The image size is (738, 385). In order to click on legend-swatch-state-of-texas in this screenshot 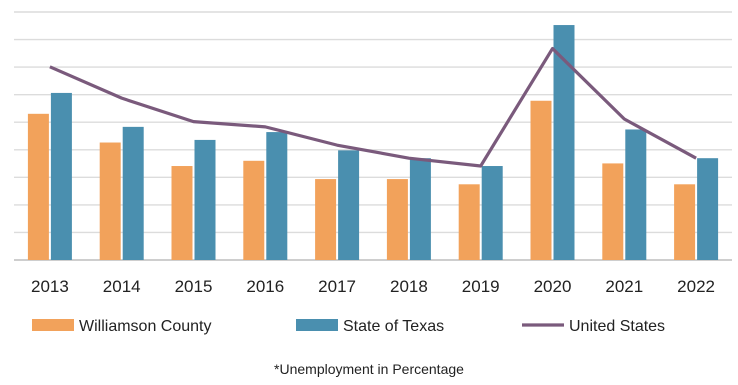, I will do `click(317, 325)`.